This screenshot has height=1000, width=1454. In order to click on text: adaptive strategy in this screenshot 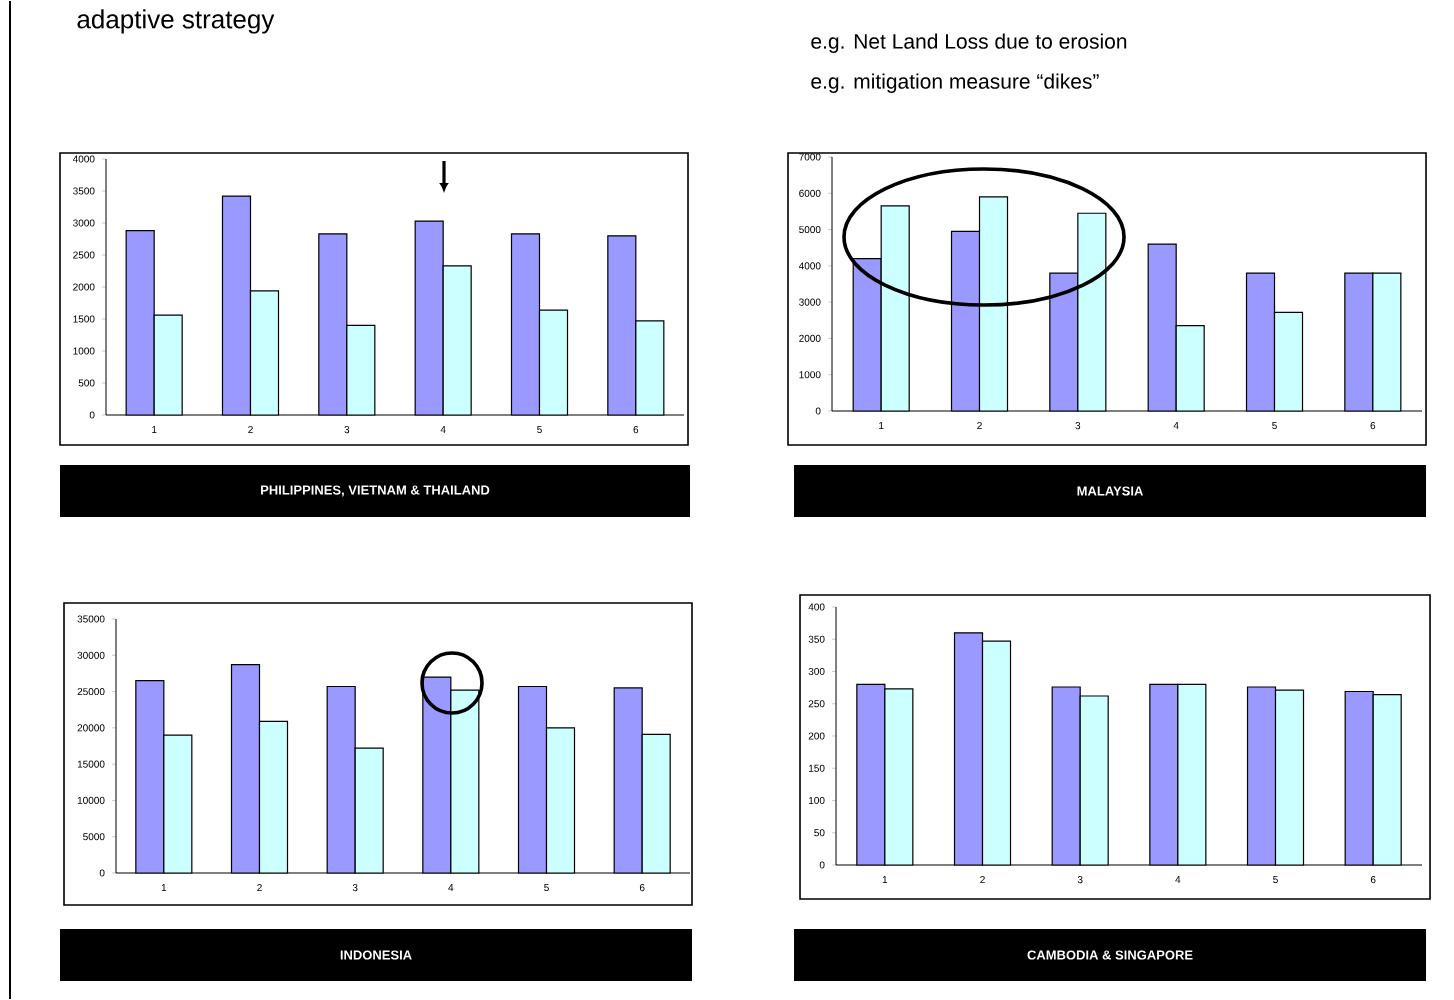, I will do `click(176, 21)`.